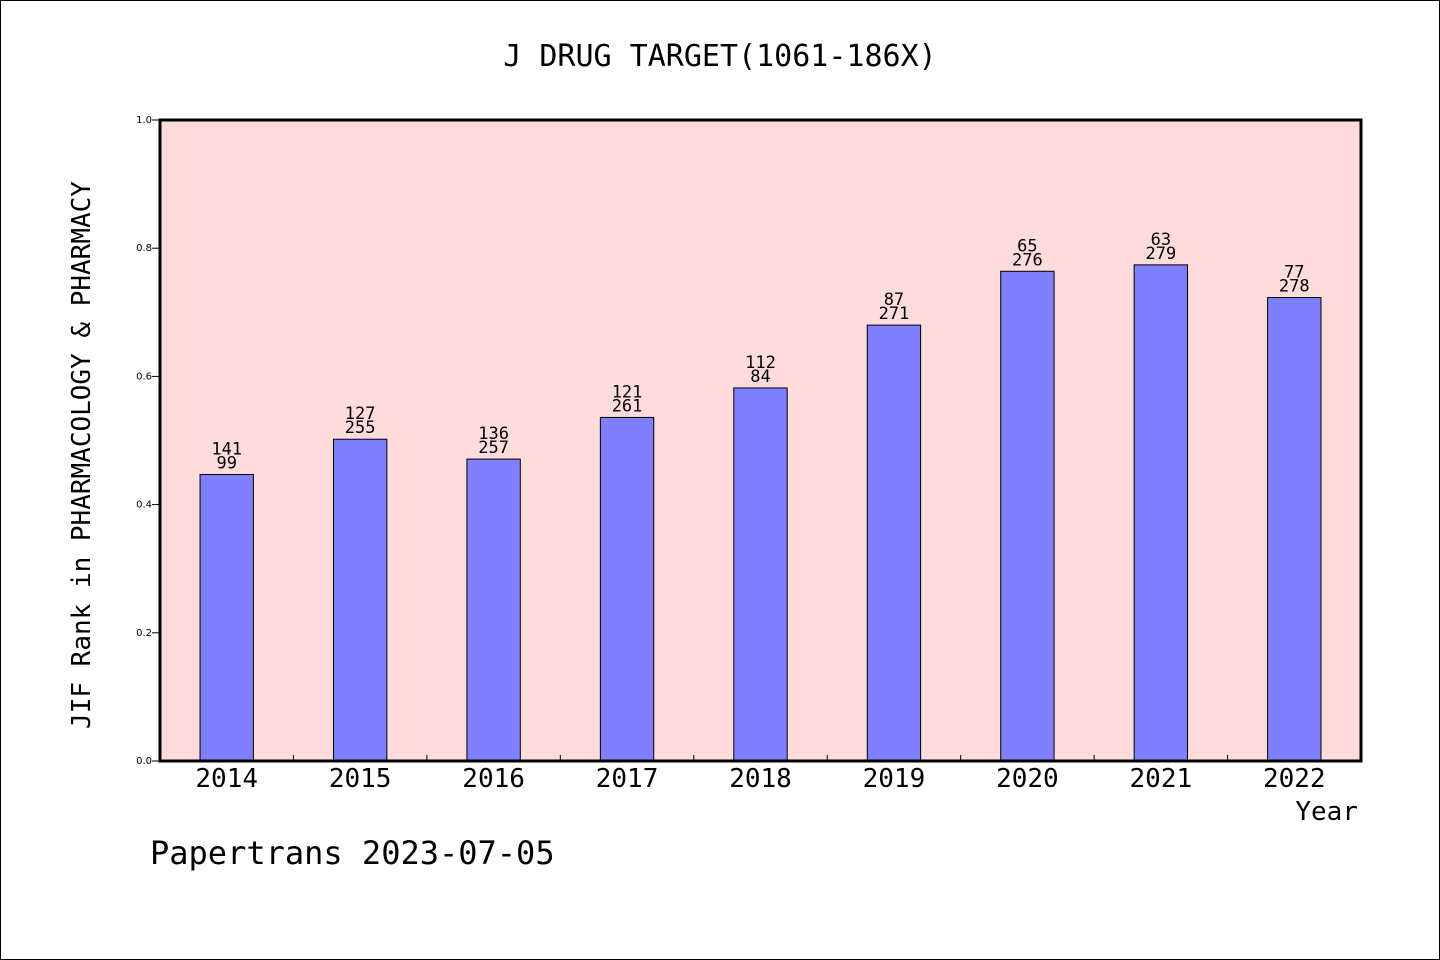 The height and width of the screenshot is (960, 1440). I want to click on y-axis: 0.0 0.2 0.4 0.6 0.8 1.0, so click(148, 441).